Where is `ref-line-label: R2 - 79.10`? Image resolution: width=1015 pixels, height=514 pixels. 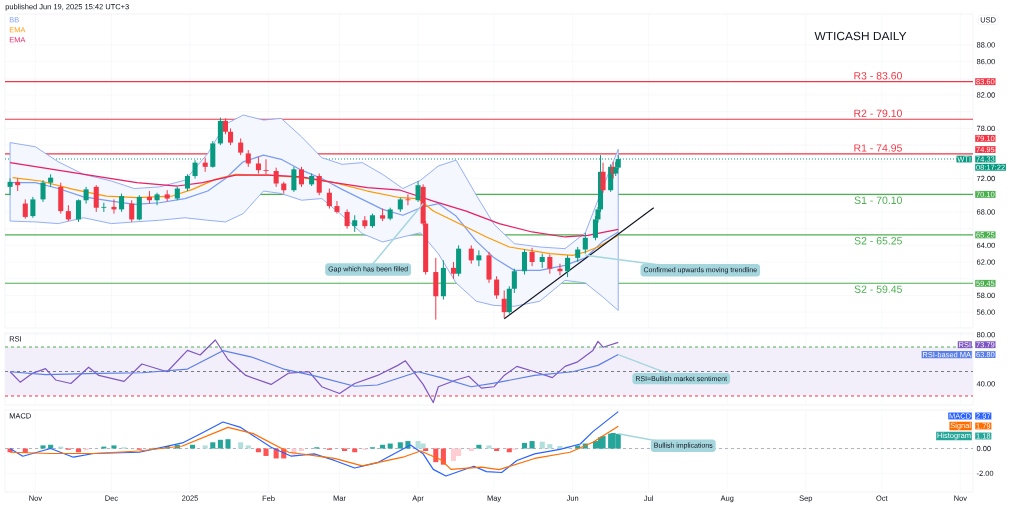
ref-line-label: R2 - 79.10 is located at coordinates (878, 113).